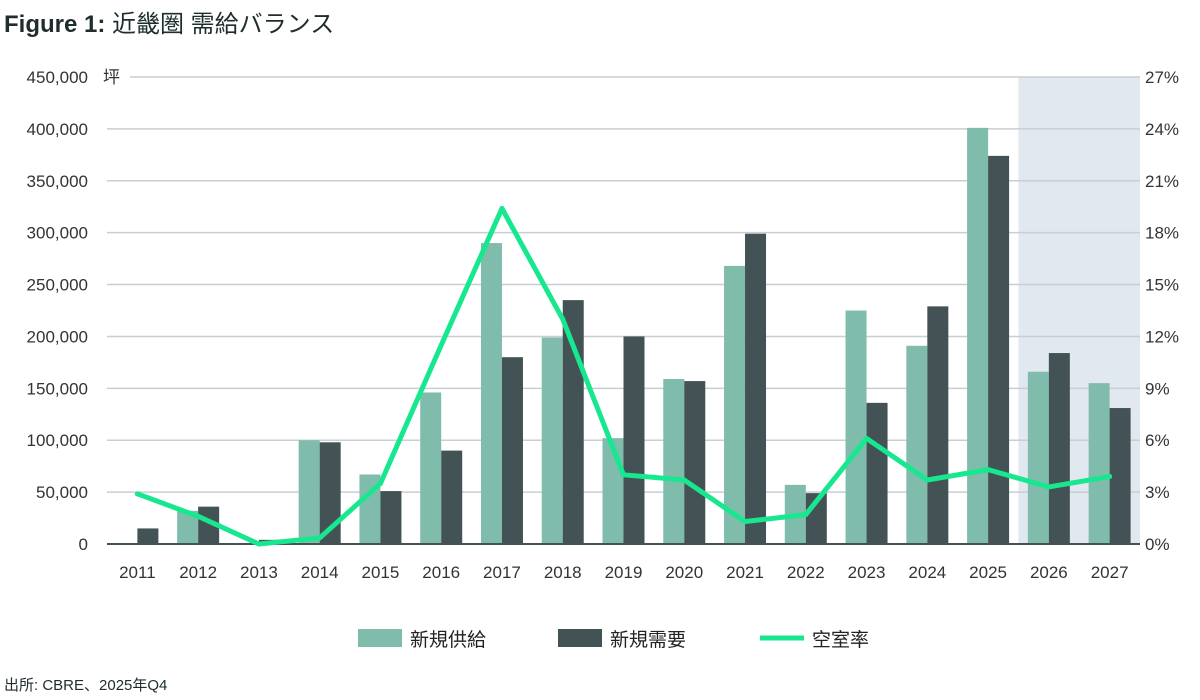  I want to click on y-tick-label: 400,000, so click(57, 129).